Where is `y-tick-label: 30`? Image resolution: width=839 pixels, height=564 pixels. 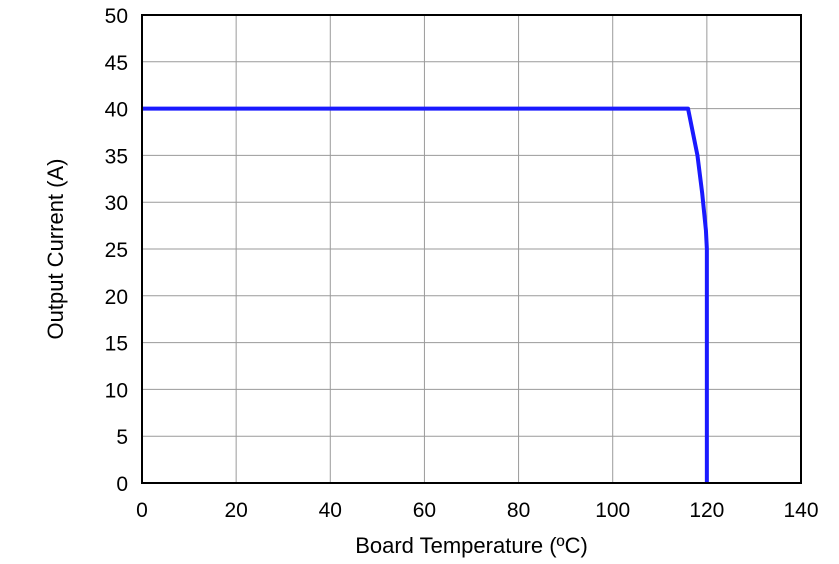 y-tick-label: 30 is located at coordinates (116, 203).